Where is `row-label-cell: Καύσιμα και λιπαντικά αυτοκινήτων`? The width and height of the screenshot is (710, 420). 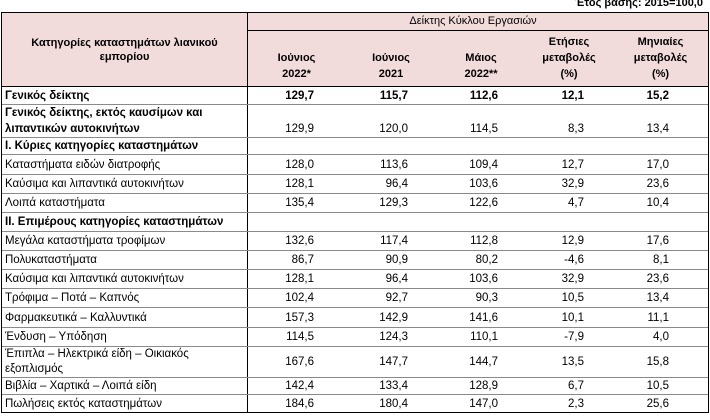 row-label-cell: Καύσιμα και λιπαντικά αυτοκινήτων is located at coordinates (125, 184).